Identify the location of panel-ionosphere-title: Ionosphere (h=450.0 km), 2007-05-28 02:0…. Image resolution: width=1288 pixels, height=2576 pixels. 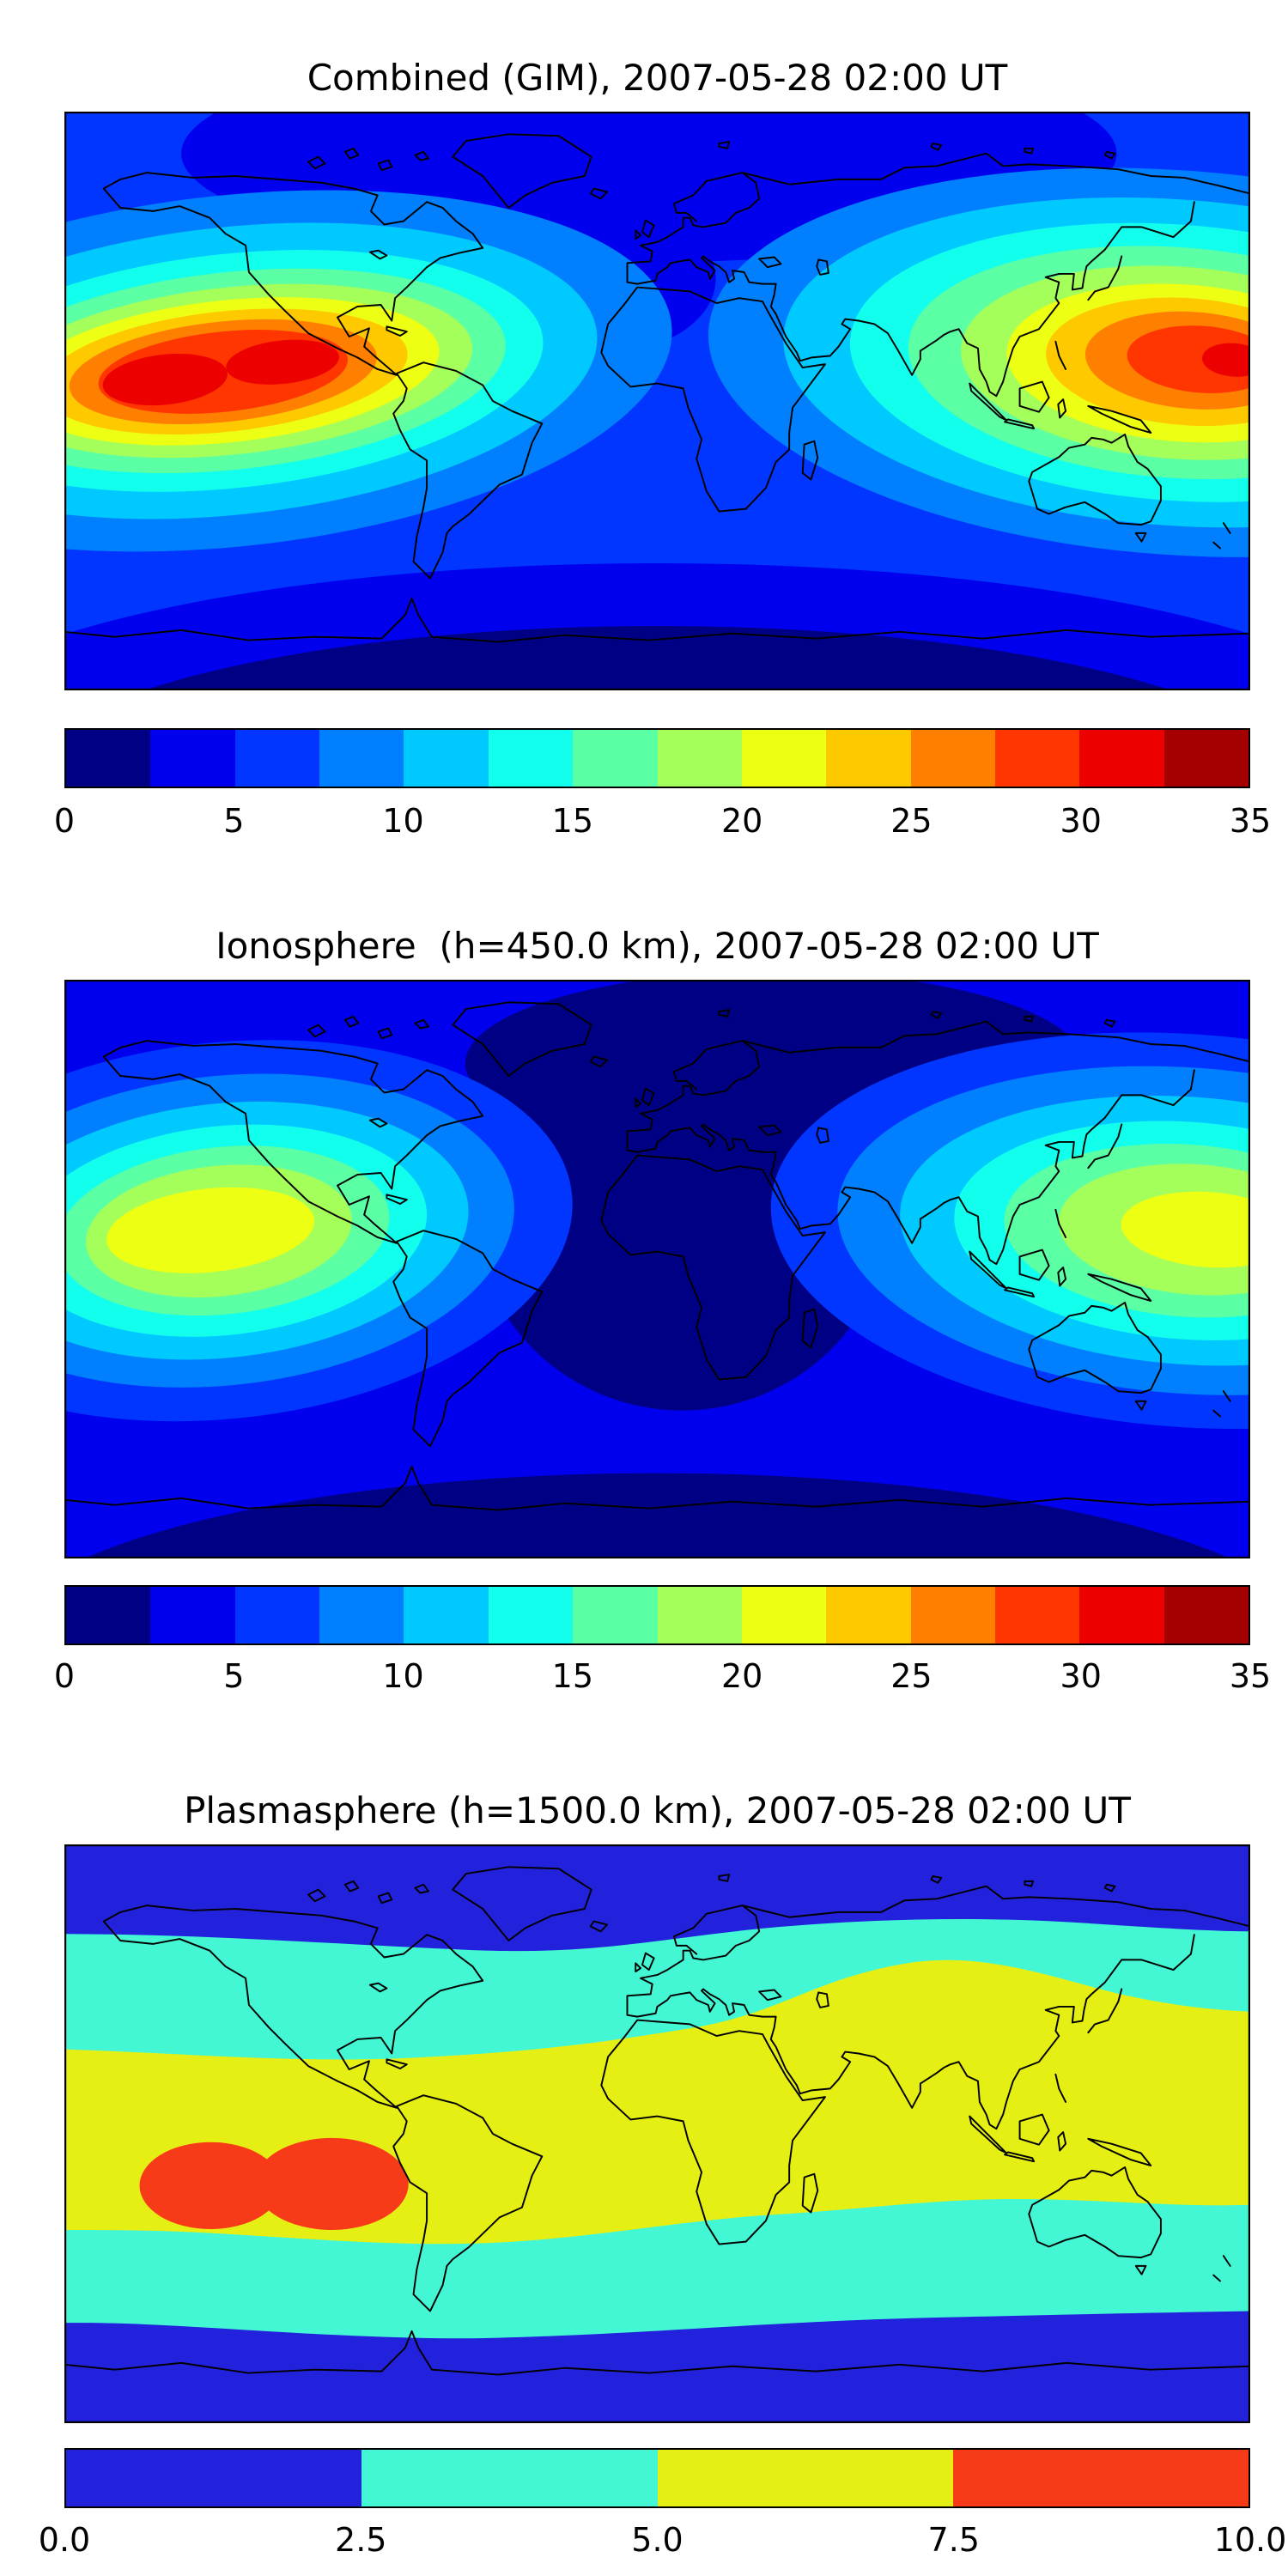
(658, 946).